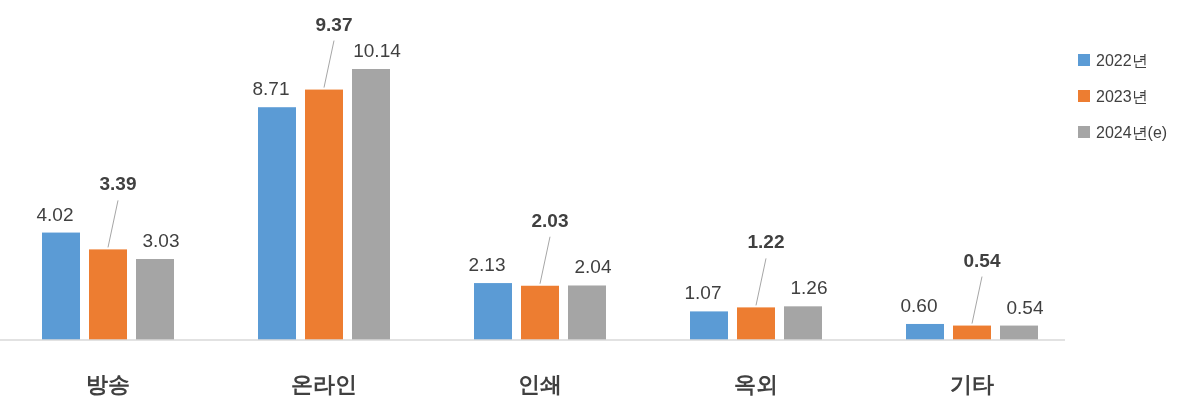  I want to click on data-label: 1.22, so click(766, 242).